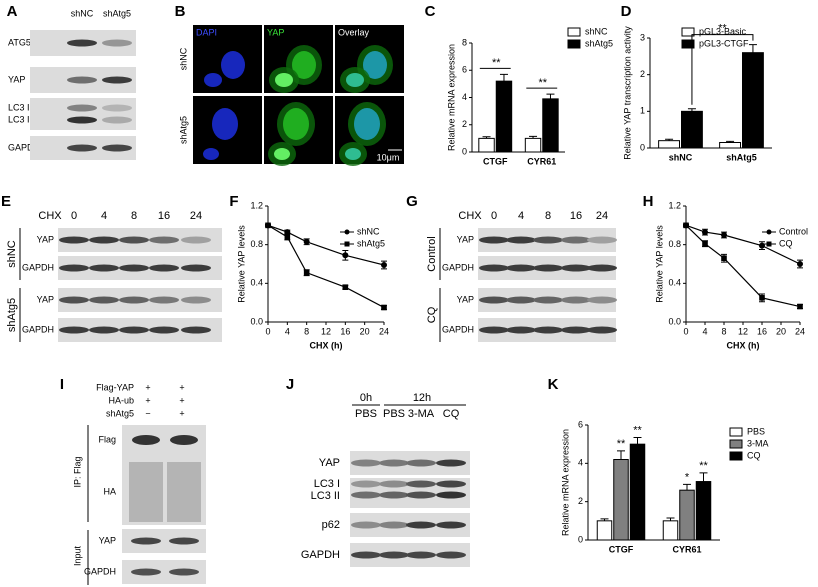  I want to click on condition-label: HA-ub, so click(121, 400).